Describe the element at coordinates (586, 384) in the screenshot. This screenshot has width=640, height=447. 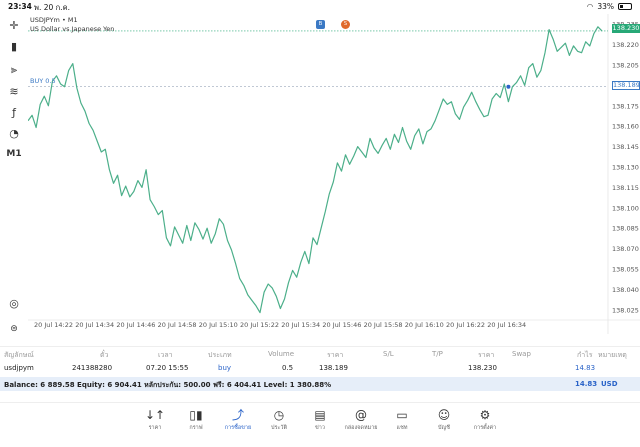
I see `balance-profit: 14.83` at that location.